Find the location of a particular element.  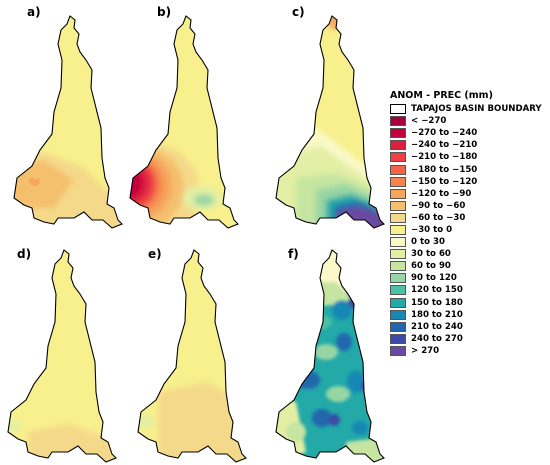

legend-class-label: 30 to 60 is located at coordinates (431, 254).